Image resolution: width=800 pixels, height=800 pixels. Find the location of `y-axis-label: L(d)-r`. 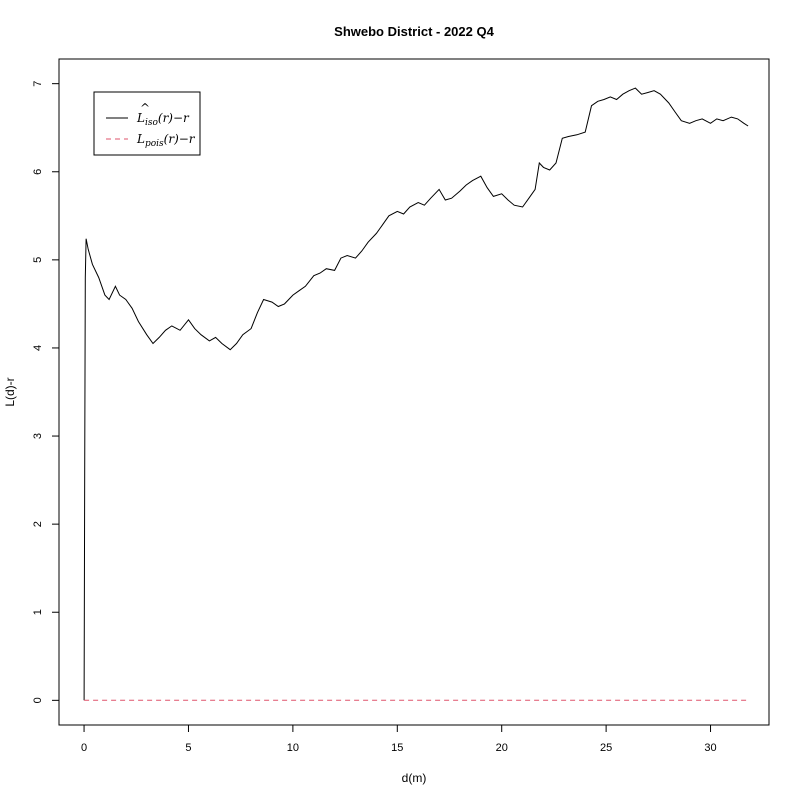

y-axis-label: L(d)-r is located at coordinates (10, 391).